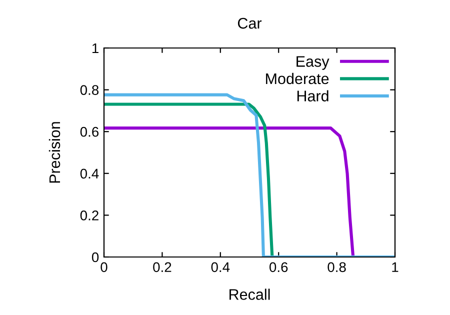  Describe the element at coordinates (278, 267) in the screenshot. I see `x-tick-label: 0.6` at that location.